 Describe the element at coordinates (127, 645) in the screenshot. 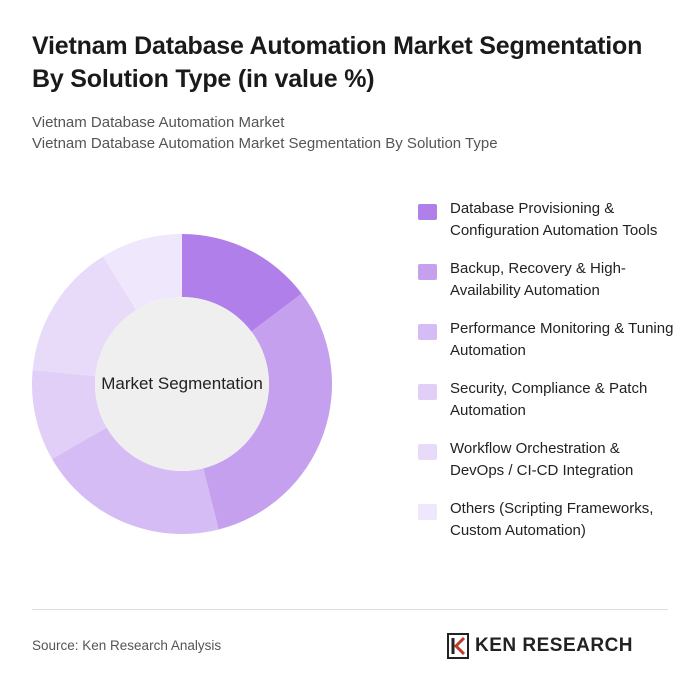

I see `source-note: Source: Ken Research Analysis` at that location.